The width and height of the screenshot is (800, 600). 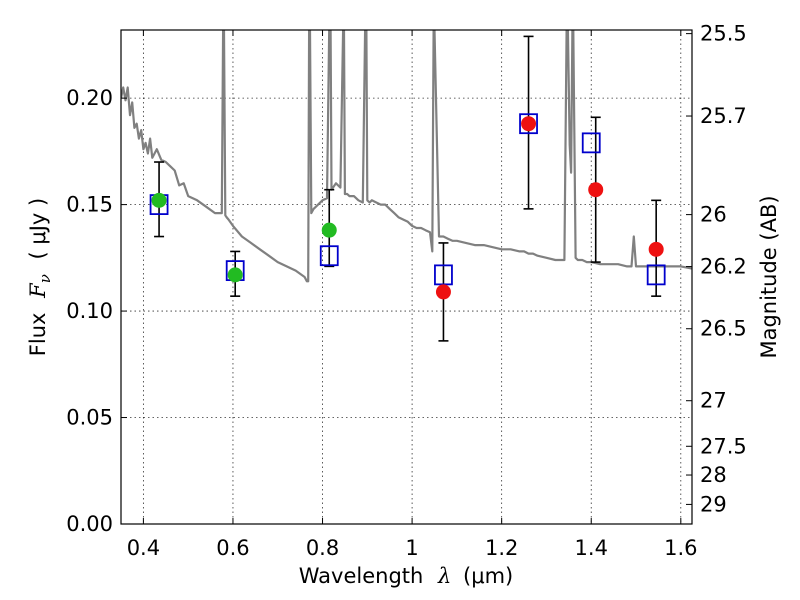 I want to click on x-tick-label: 0.8, so click(x=322, y=548).